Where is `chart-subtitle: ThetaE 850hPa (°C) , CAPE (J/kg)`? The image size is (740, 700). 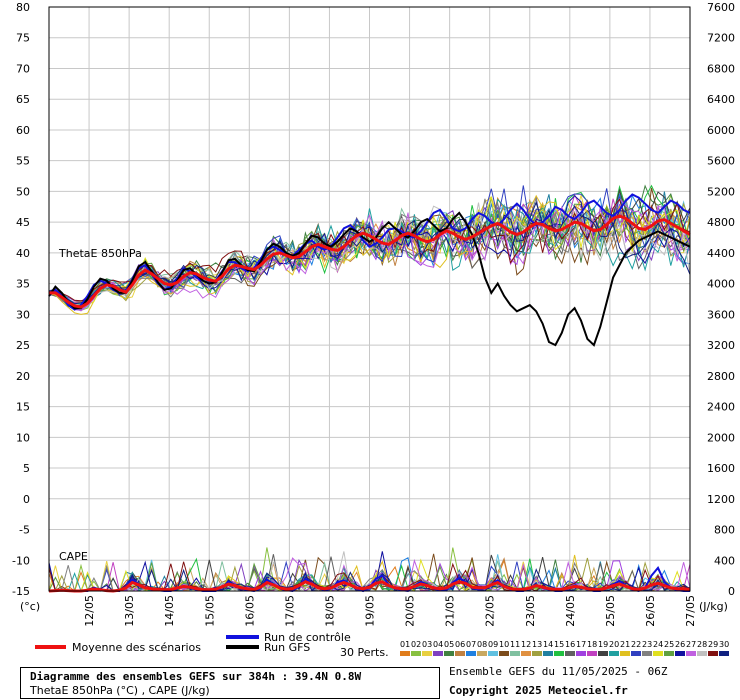 chart-subtitle: ThetaE 850hPa (°C) , CAPE (J/kg) is located at coordinates (119, 690).